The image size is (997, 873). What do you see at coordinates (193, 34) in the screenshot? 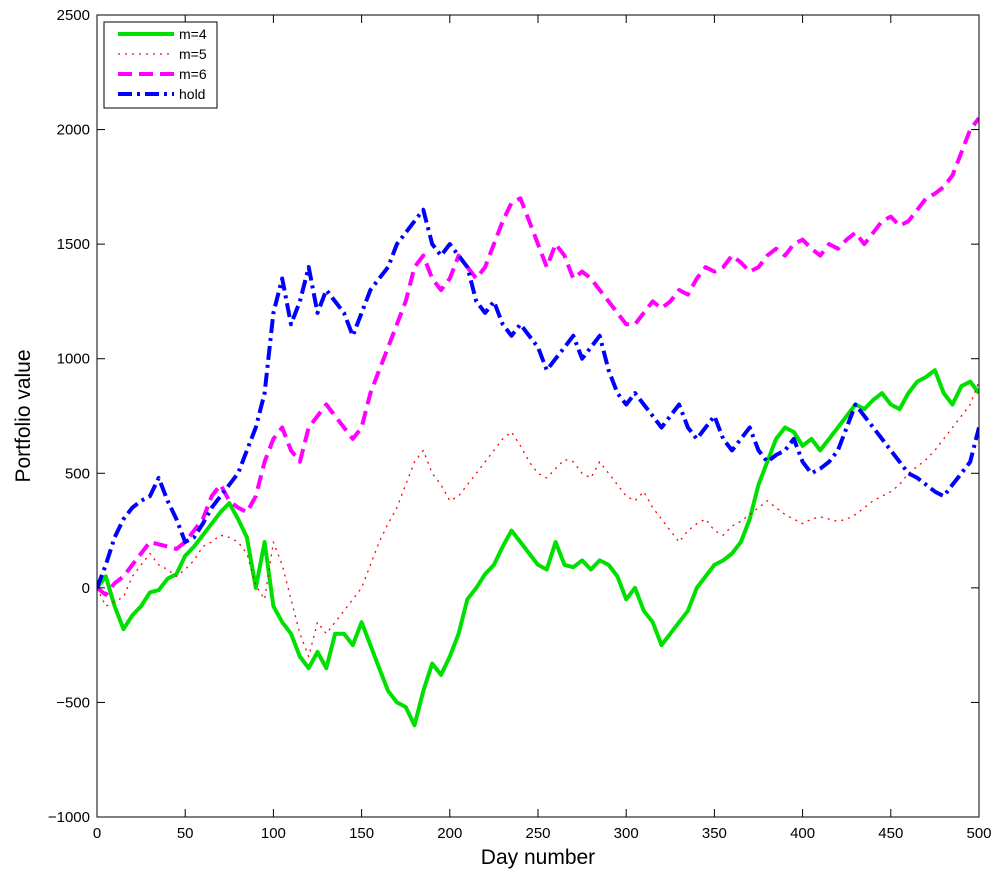
I see `legend-label: m=4` at bounding box center [193, 34].